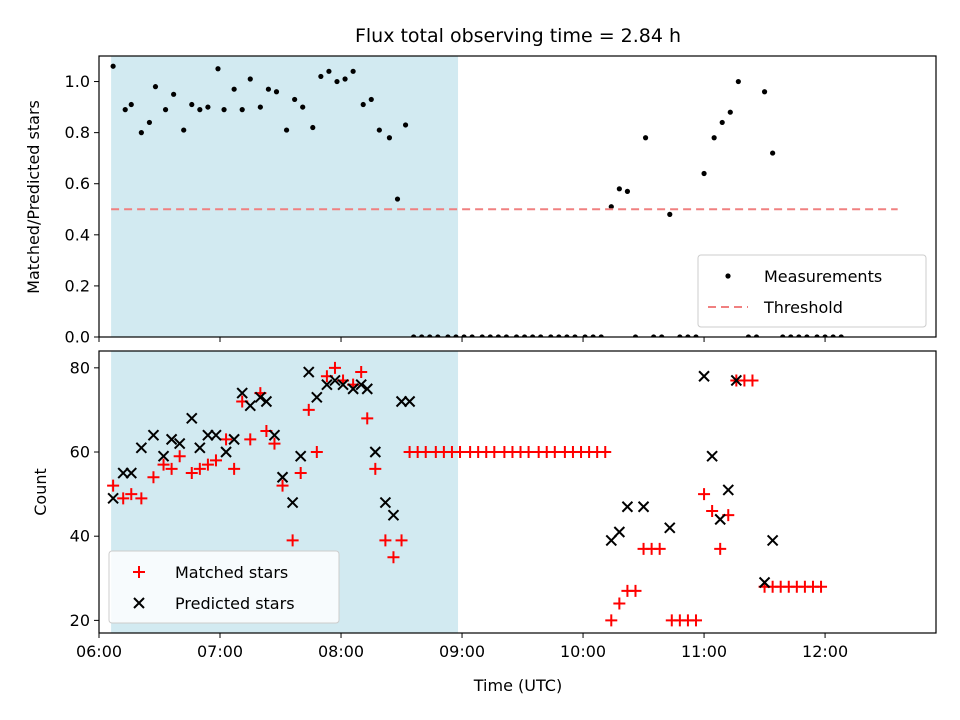  I want to click on y-tick-label: 80, so click(80, 367).